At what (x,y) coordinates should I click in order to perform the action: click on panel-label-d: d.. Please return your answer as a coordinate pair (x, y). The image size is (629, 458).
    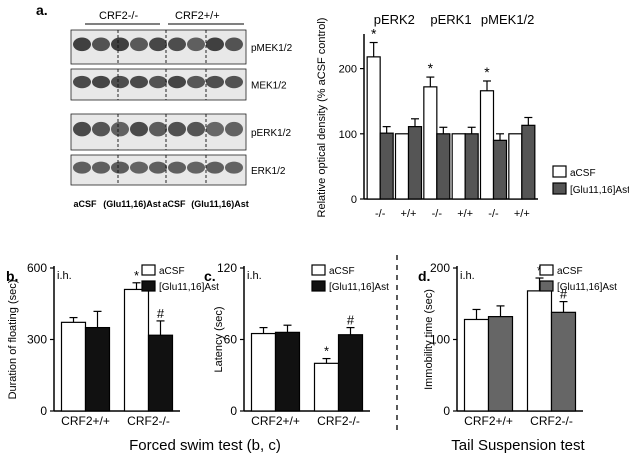
    Looking at the image, I should click on (424, 276).